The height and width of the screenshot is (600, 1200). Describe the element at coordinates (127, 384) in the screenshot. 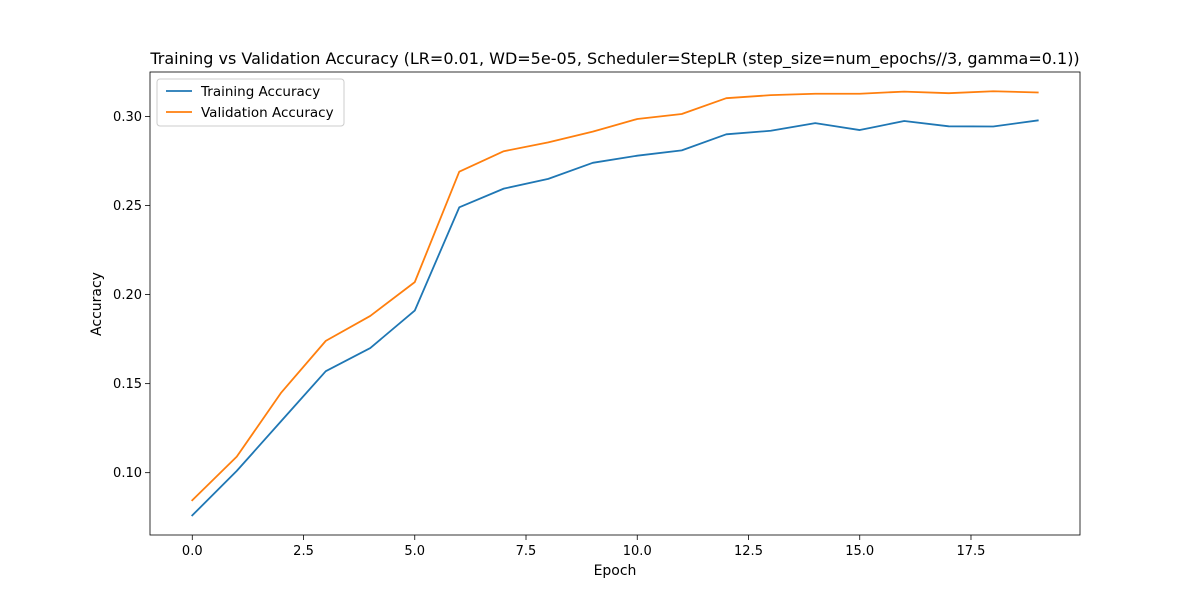

I see `y-tick-label: 0.15` at that location.